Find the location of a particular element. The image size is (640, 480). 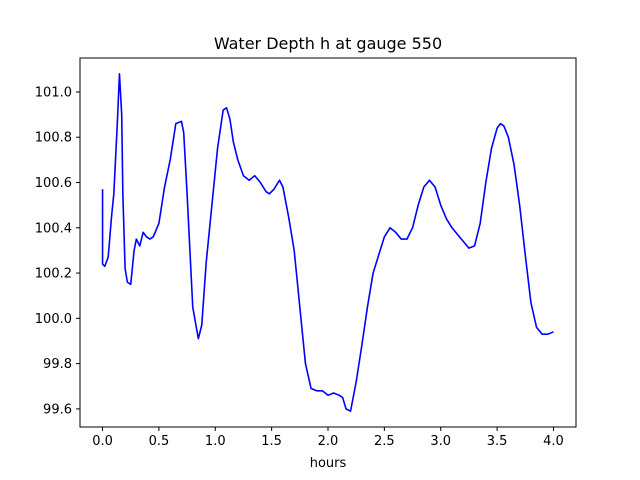

y-tick-label: 99.8 is located at coordinates (57, 364).